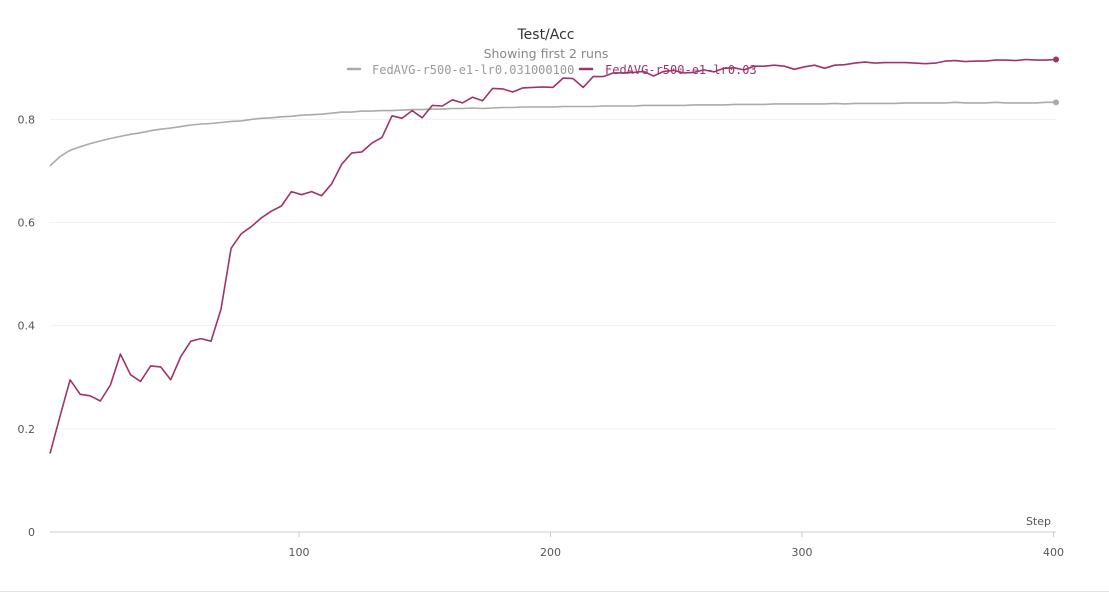 The width and height of the screenshot is (1109, 593). What do you see at coordinates (550, 552) in the screenshot?
I see `x-tick-label: 200` at bounding box center [550, 552].